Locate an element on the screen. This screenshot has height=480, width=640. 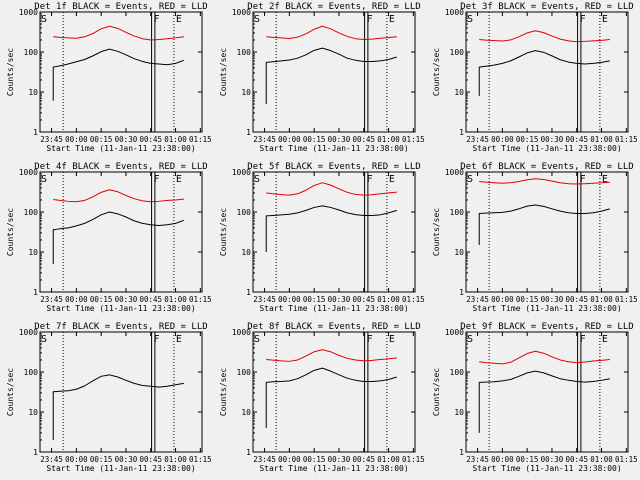
panel-title: Det 8f BLACK = Events, RED = LLD is located at coordinates (333, 327).